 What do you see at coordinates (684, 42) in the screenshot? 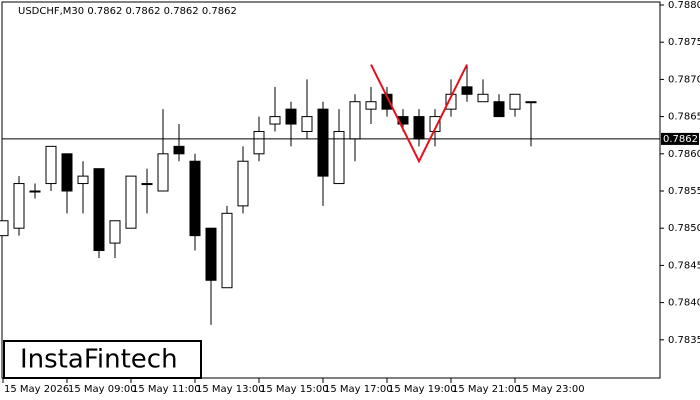
I see `y-tick-label: 0.7875` at bounding box center [684, 42].